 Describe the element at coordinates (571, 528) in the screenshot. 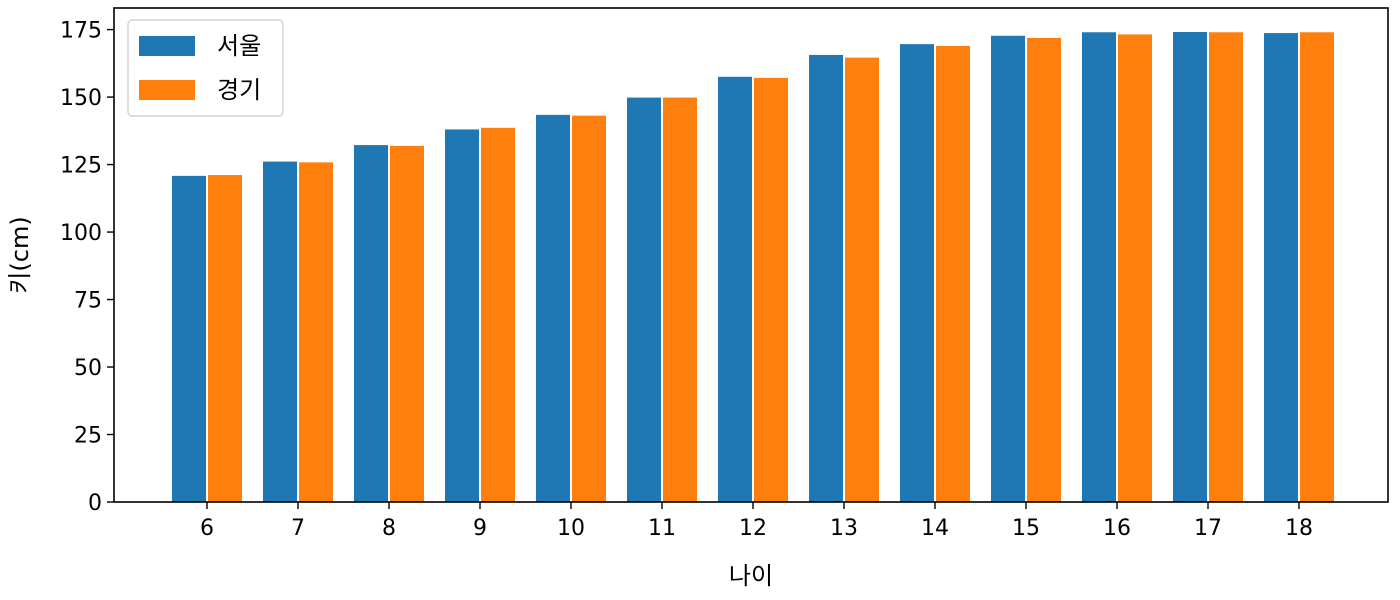

I see `x-tick-label: 10` at that location.